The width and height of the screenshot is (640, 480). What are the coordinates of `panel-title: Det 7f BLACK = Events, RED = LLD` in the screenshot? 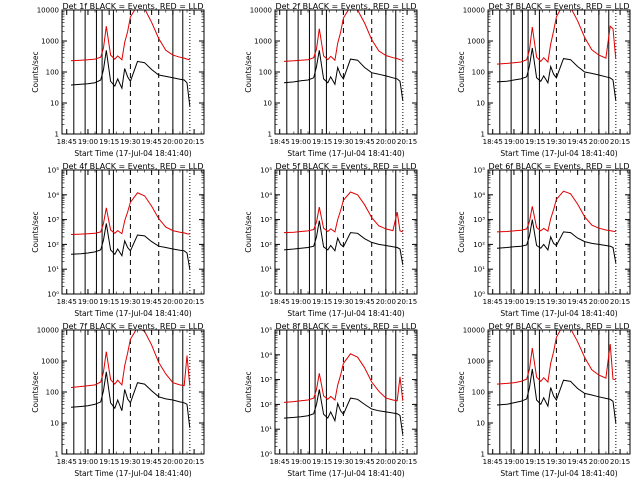 It's located at (132, 326).